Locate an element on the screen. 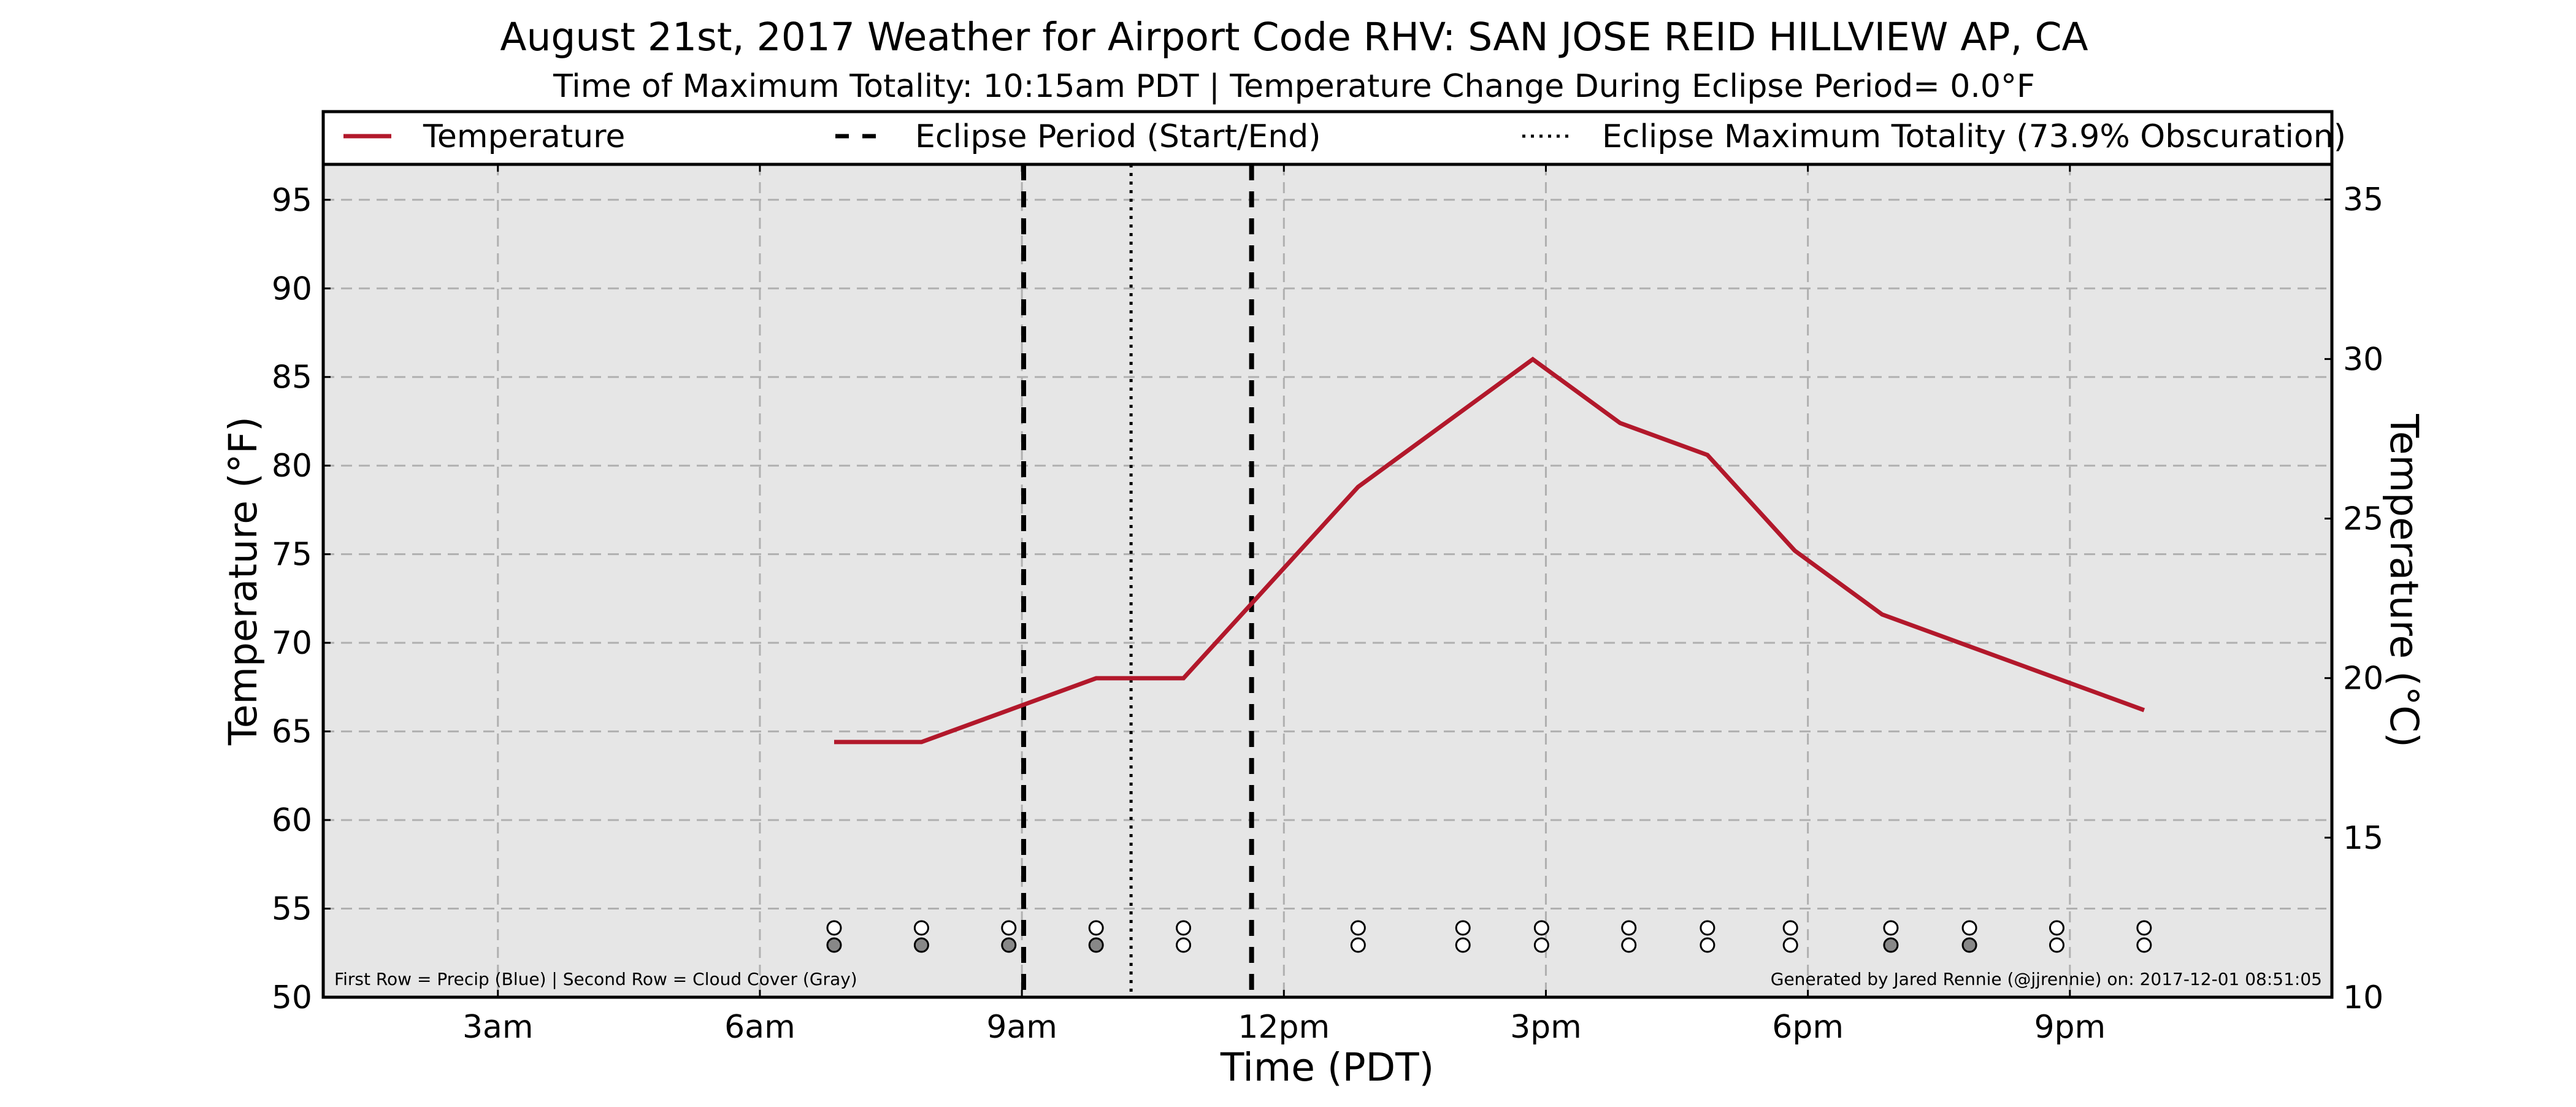  y2-tick-label: 30 is located at coordinates (2363, 359).